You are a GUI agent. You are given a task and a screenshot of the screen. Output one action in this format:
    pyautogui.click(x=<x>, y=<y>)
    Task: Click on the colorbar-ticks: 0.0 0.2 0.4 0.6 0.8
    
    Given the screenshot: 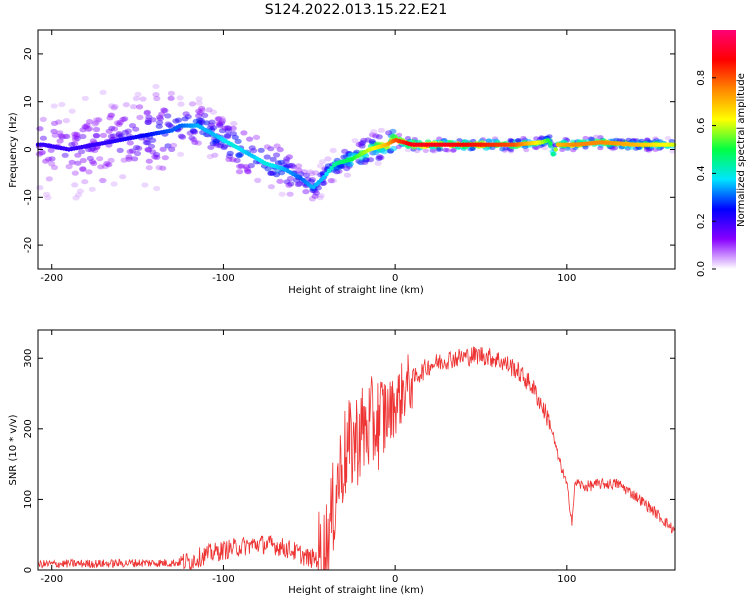 What is the action you would take?
    pyautogui.click(x=706, y=173)
    